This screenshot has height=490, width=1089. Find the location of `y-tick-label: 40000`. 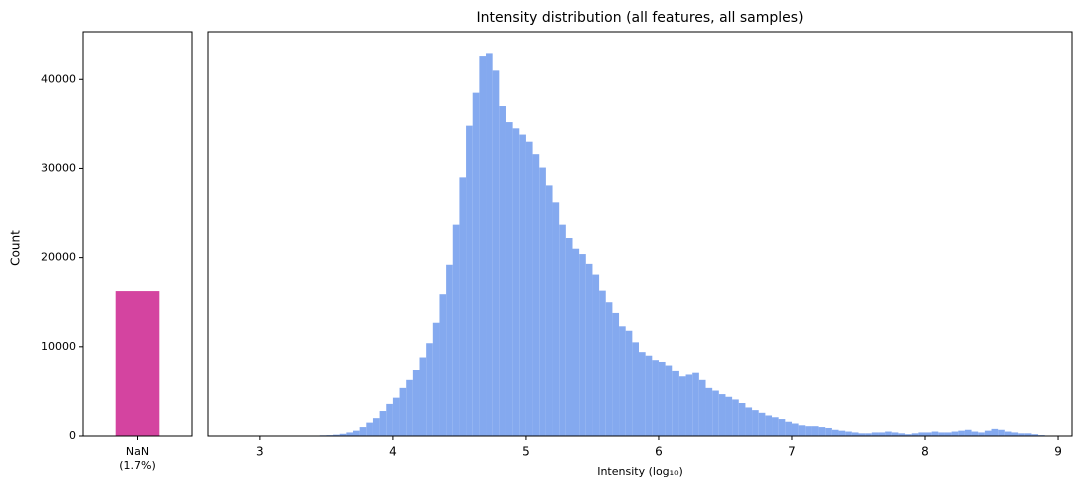

y-tick-label: 40000 is located at coordinates (58, 78).